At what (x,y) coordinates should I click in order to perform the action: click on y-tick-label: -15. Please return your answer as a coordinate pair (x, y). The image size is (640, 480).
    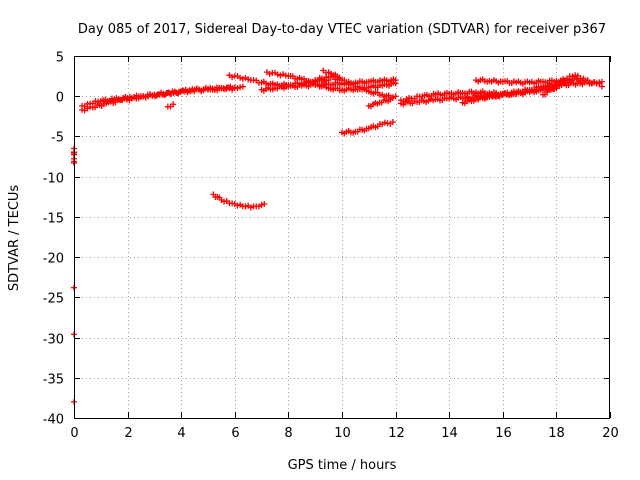
    Looking at the image, I should click on (53, 219).